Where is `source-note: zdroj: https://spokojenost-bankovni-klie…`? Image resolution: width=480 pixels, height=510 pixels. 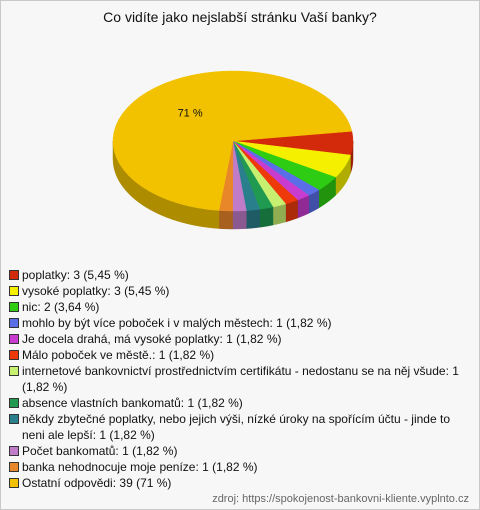 source-note: zdroj: https://spokojenost-bankovni-klie… is located at coordinates (340, 499).